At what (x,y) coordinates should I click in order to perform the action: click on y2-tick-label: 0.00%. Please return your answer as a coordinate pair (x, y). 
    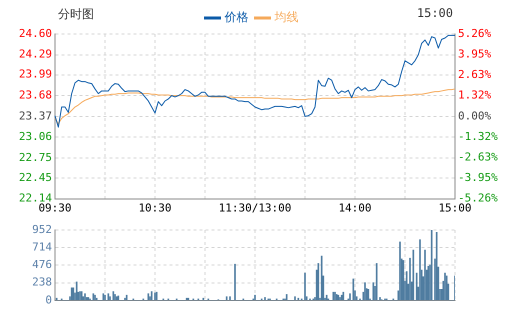
    Looking at the image, I should click on (475, 115).